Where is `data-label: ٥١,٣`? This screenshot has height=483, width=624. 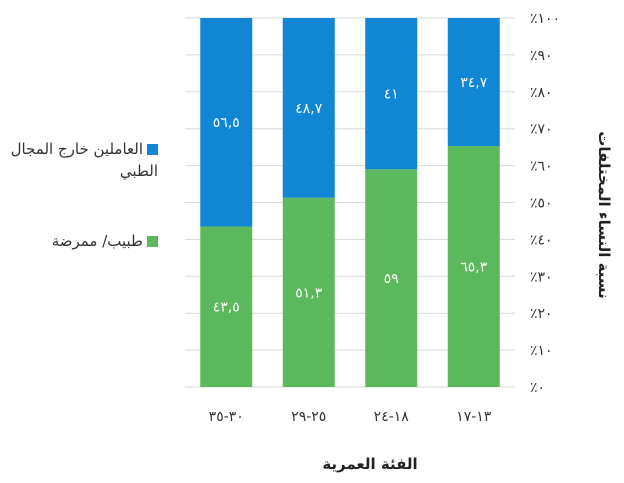
data-label: ٥١,٣ is located at coordinates (308, 293).